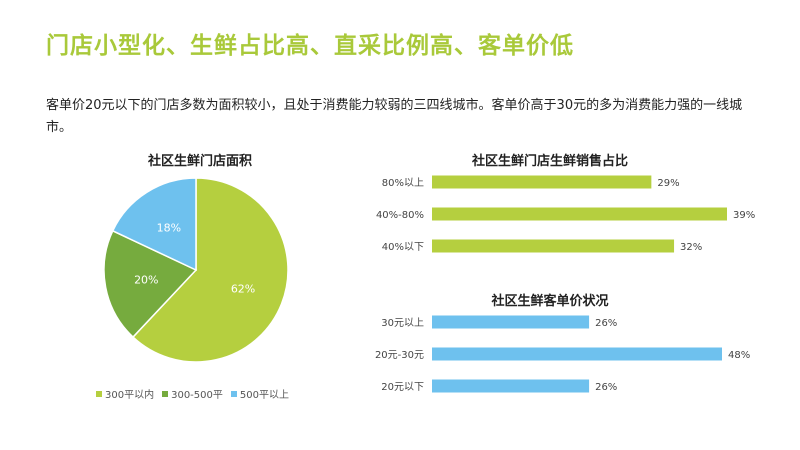 The image size is (800, 450). I want to click on bar-value-label: 32%, so click(691, 247).